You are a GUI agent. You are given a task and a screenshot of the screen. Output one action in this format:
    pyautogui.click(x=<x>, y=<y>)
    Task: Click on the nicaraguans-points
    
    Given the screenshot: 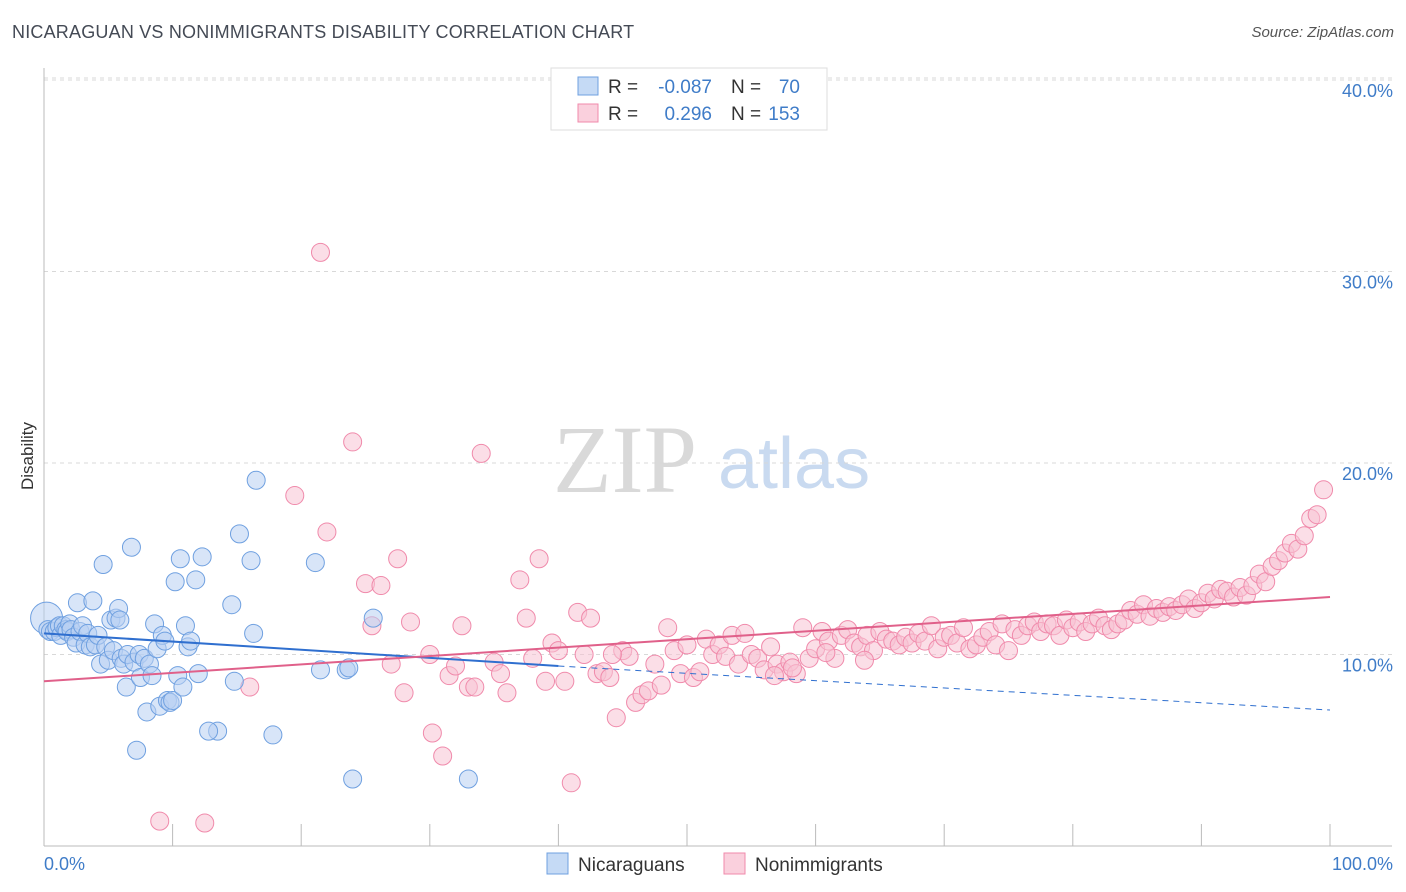 What is the action you would take?
    pyautogui.click(x=254, y=629)
    